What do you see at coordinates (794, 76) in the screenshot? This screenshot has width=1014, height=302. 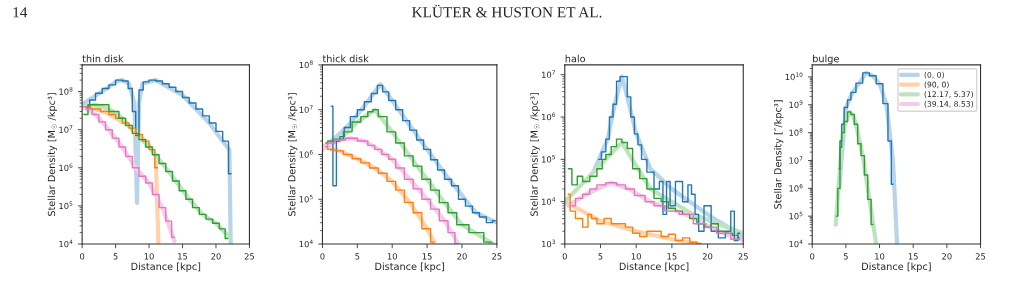 I see `y-tick-label: 10$^{10}$` at bounding box center [794, 76].